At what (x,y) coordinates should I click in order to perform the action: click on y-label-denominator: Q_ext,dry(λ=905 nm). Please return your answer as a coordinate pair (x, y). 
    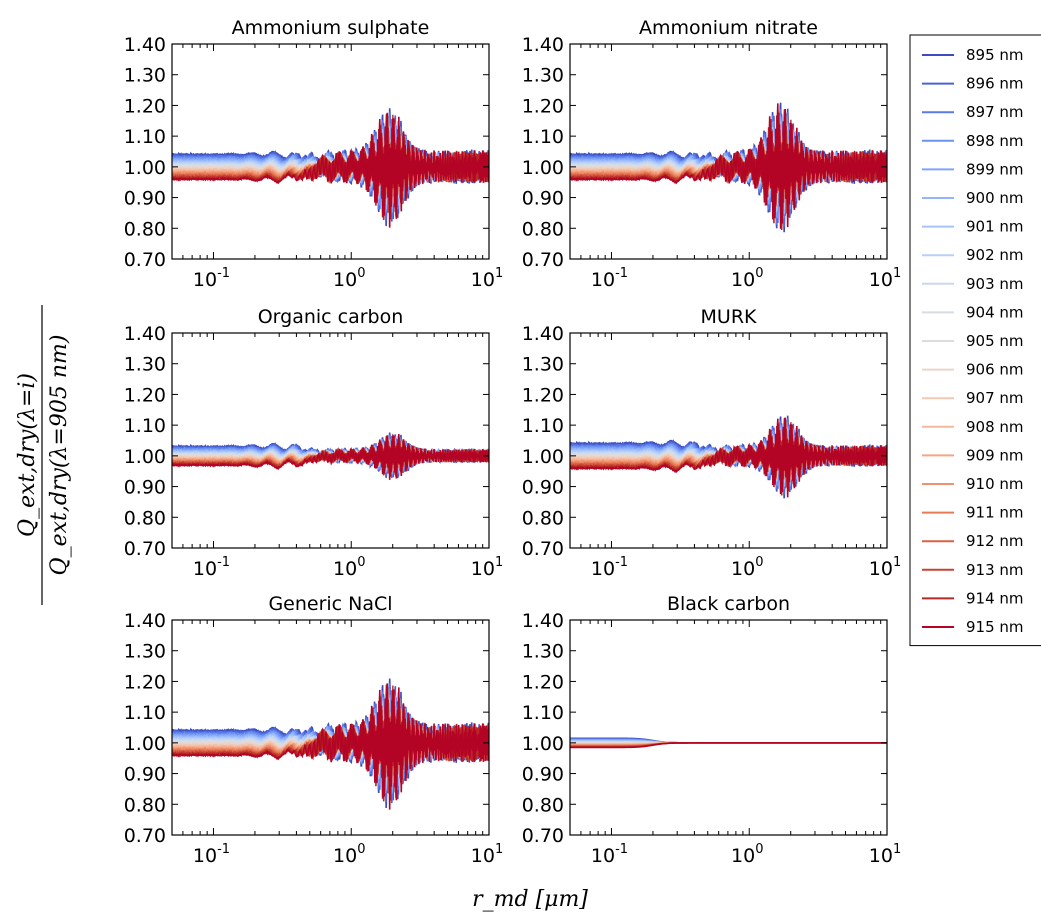
    Looking at the image, I should click on (59, 455).